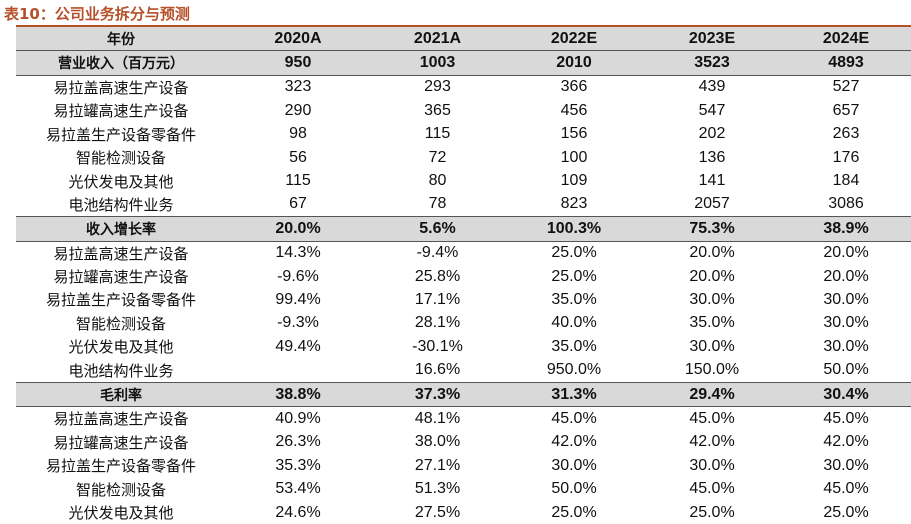 The image size is (911, 524). What do you see at coordinates (121, 39) in the screenshot?
I see `header-cell: 年份` at bounding box center [121, 39].